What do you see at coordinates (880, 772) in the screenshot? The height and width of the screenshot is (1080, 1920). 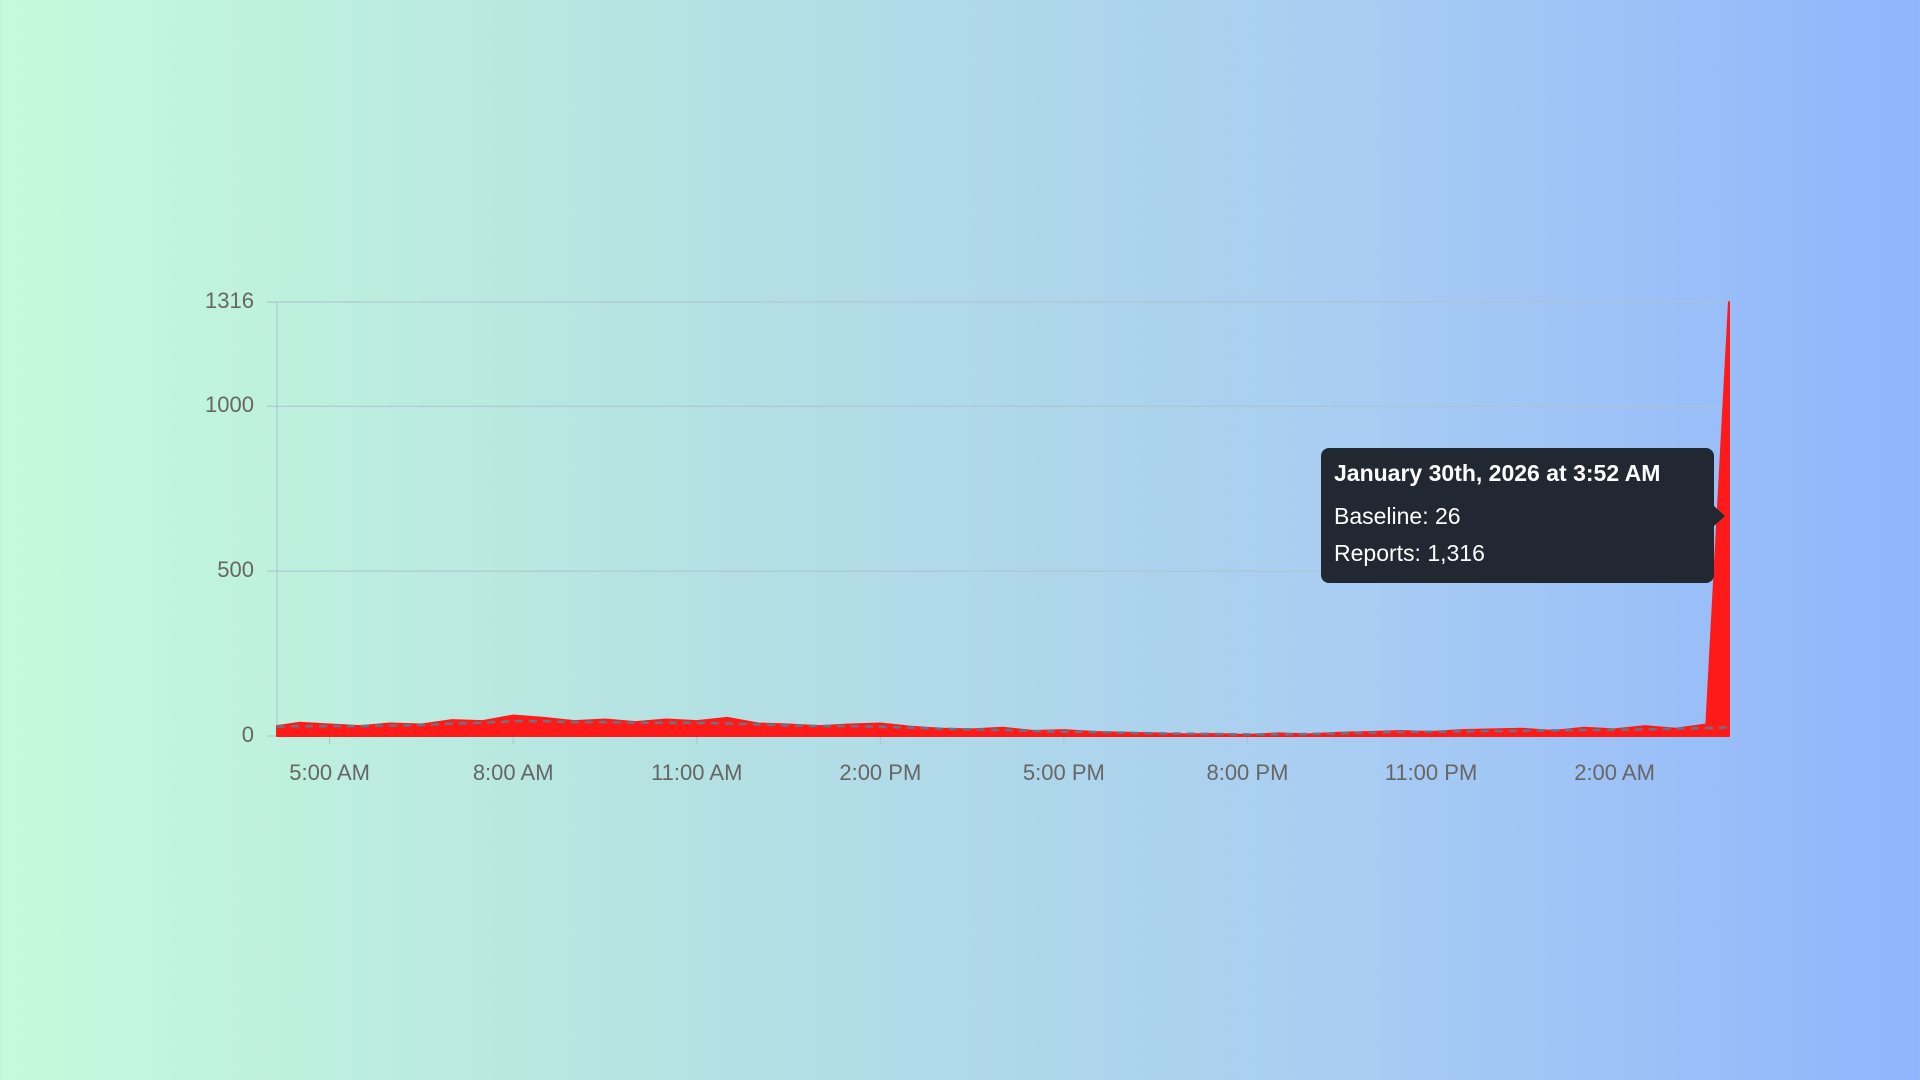 I see `x-tick-label: 2:00 PM` at bounding box center [880, 772].